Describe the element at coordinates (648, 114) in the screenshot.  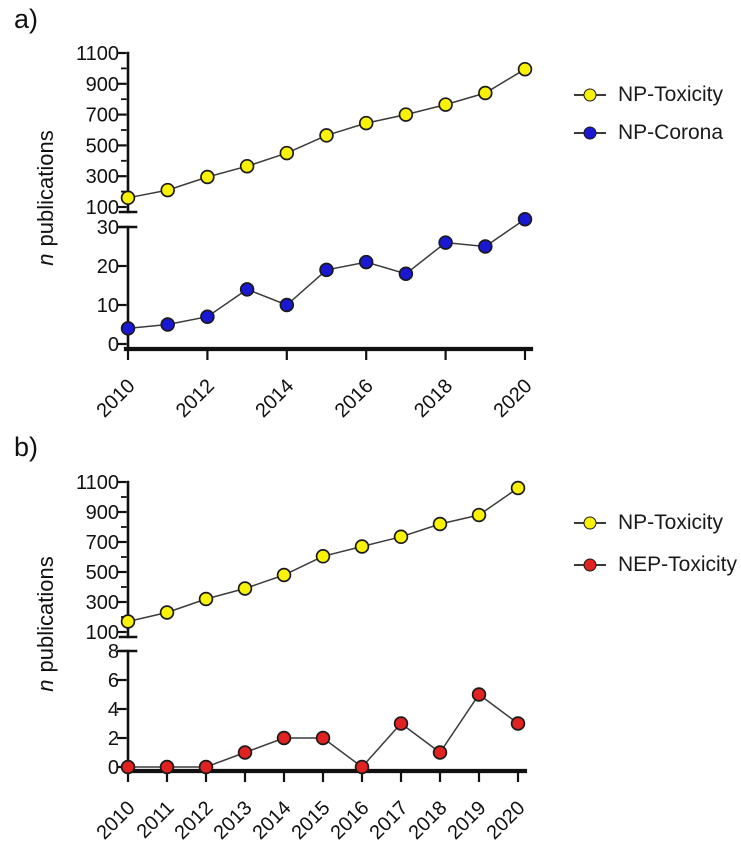
I see `panel-a-legend: NP-Toxicity NP-Corona` at that location.